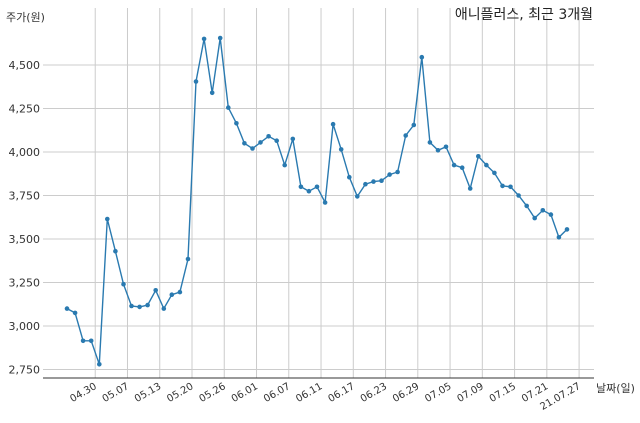 The image size is (640, 423). What do you see at coordinates (180, 393) in the screenshot?
I see `x-tick-label: 05.20` at bounding box center [180, 393].